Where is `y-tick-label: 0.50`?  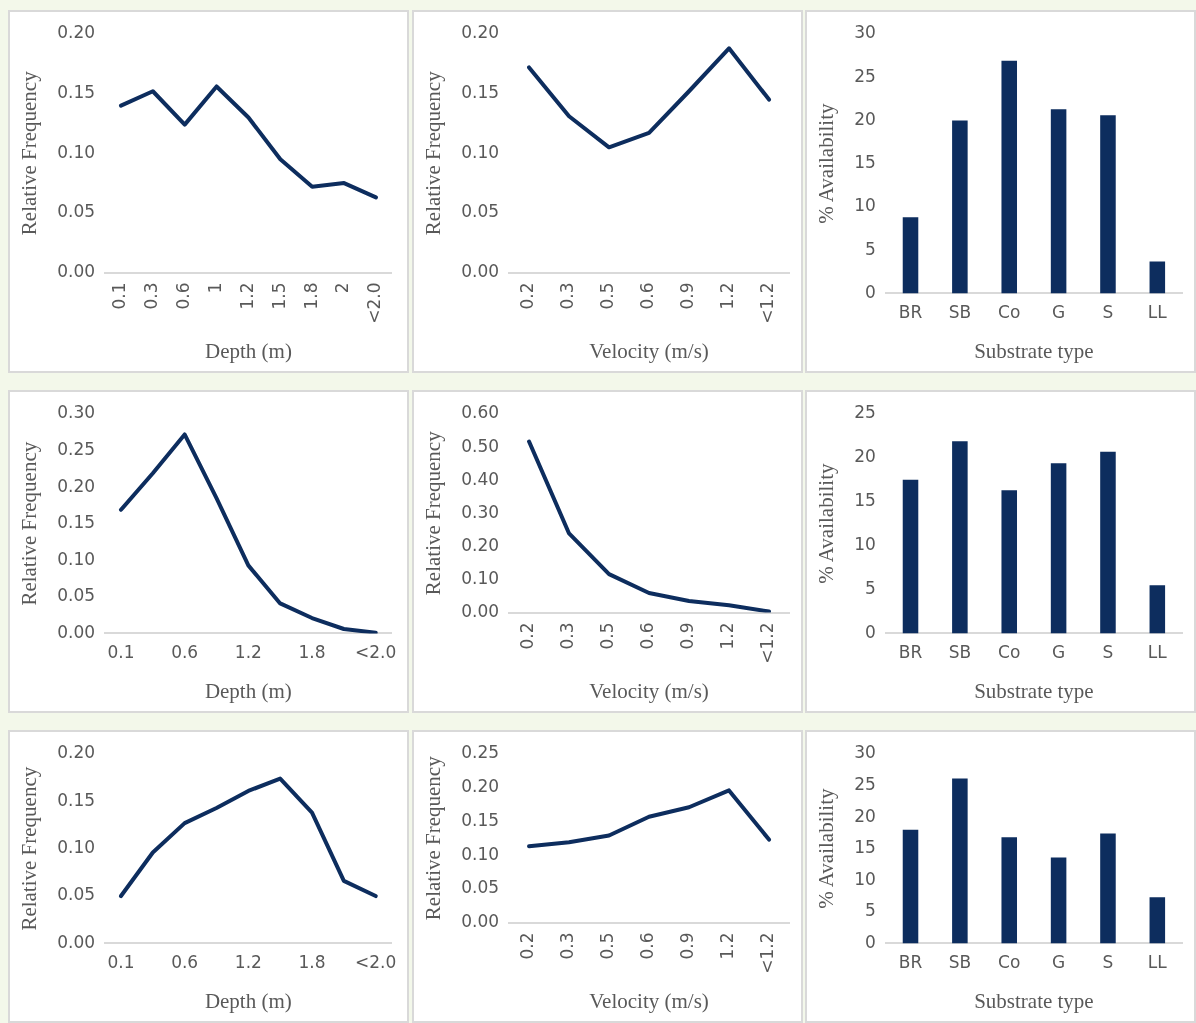
y-tick-label: 0.50 is located at coordinates (480, 445).